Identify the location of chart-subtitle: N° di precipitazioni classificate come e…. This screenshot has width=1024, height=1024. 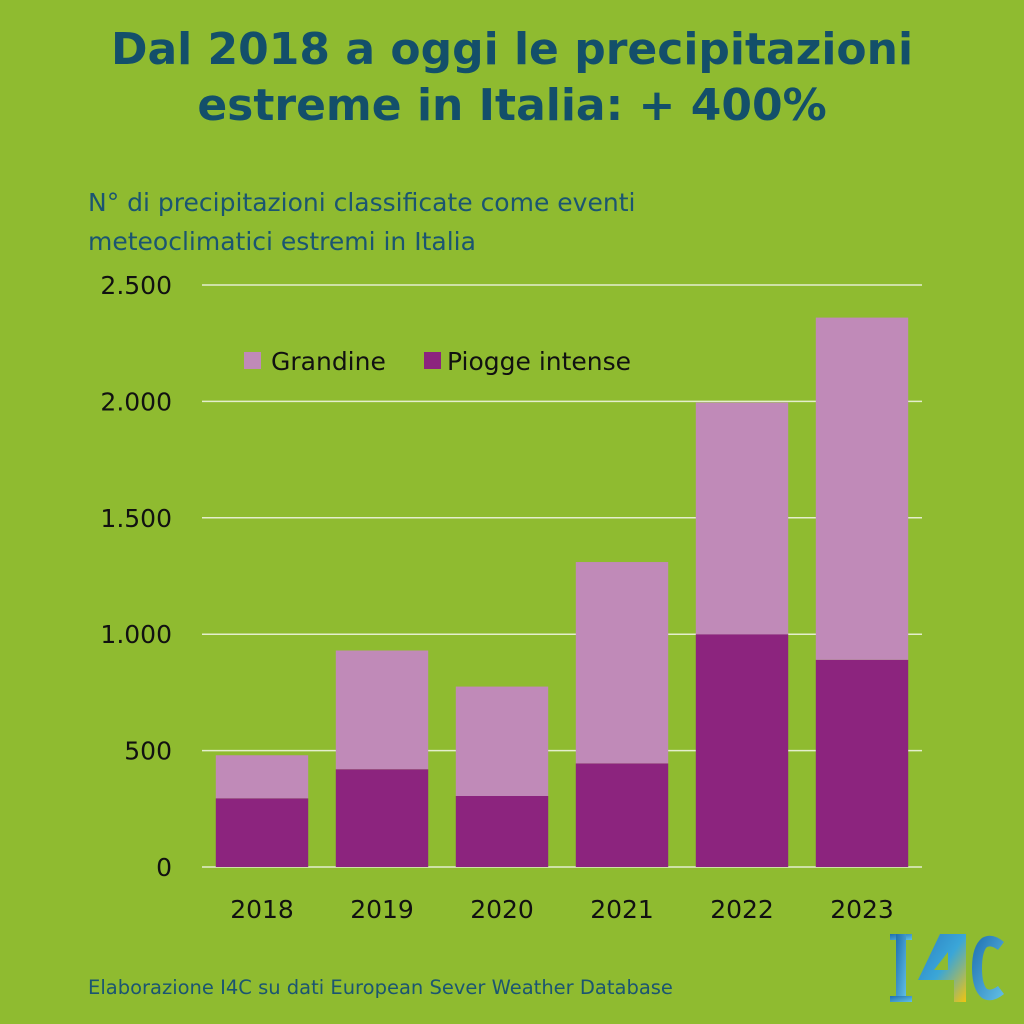
(528, 222).